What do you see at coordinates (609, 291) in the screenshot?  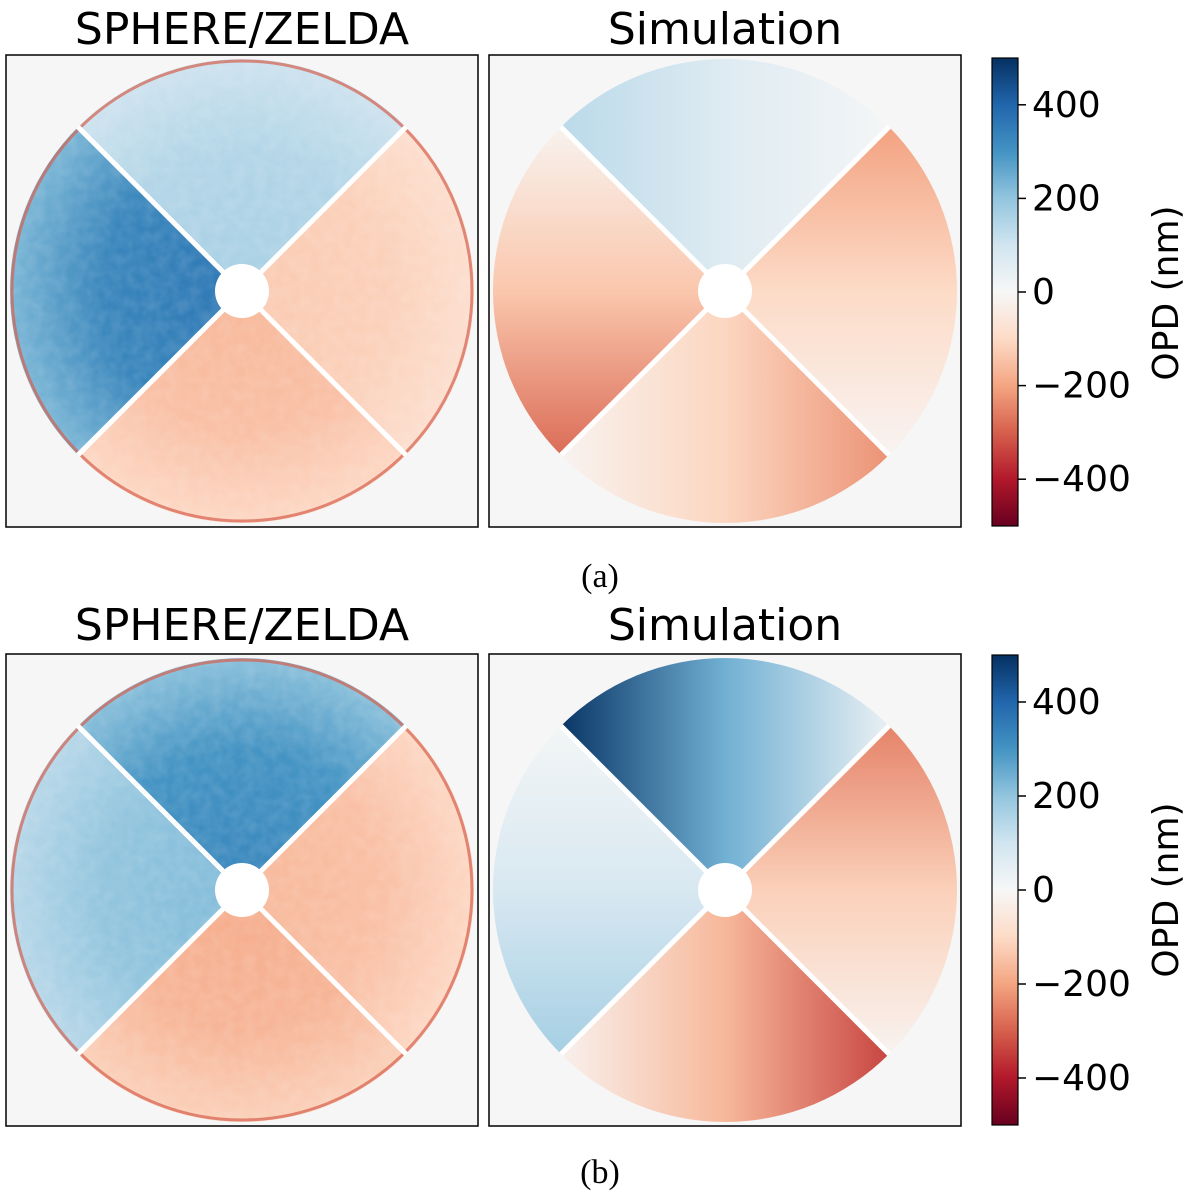 I see `a-right-quadrant-left` at bounding box center [609, 291].